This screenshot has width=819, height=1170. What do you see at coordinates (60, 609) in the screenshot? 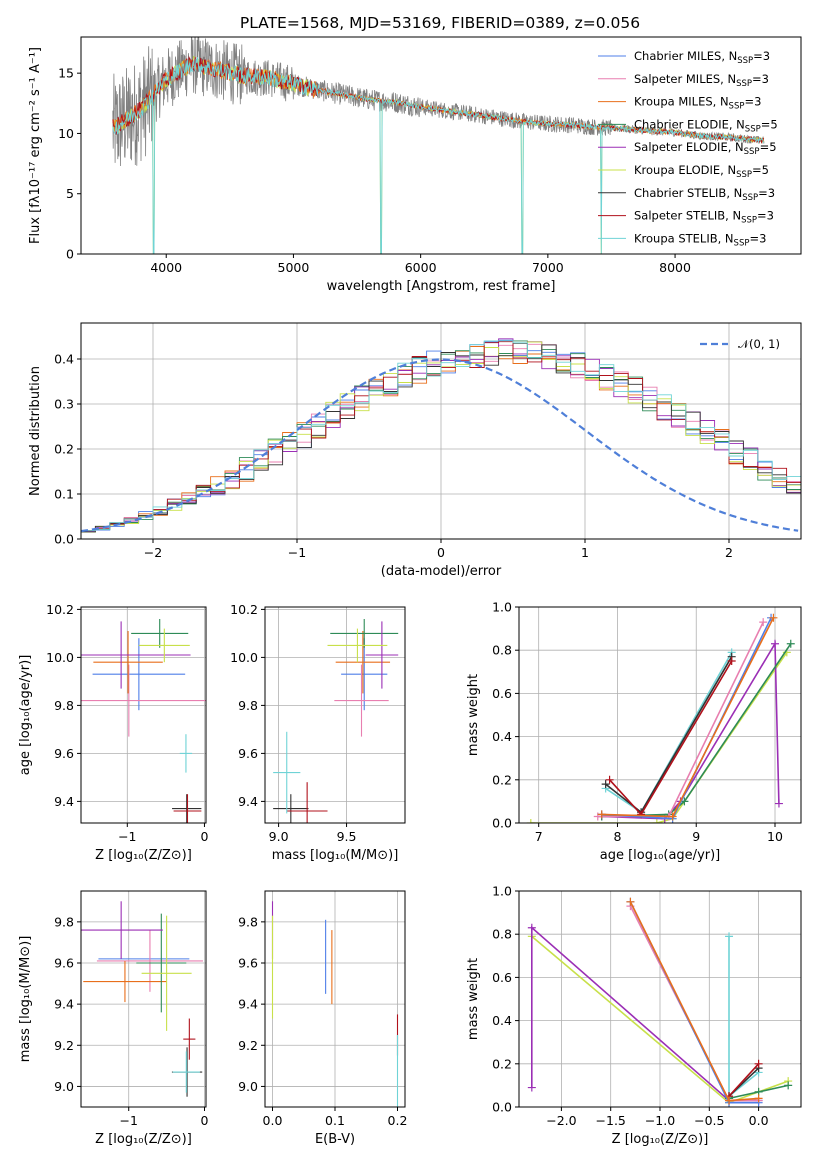
I see `y-tick-label: 10.2` at bounding box center [60, 609].